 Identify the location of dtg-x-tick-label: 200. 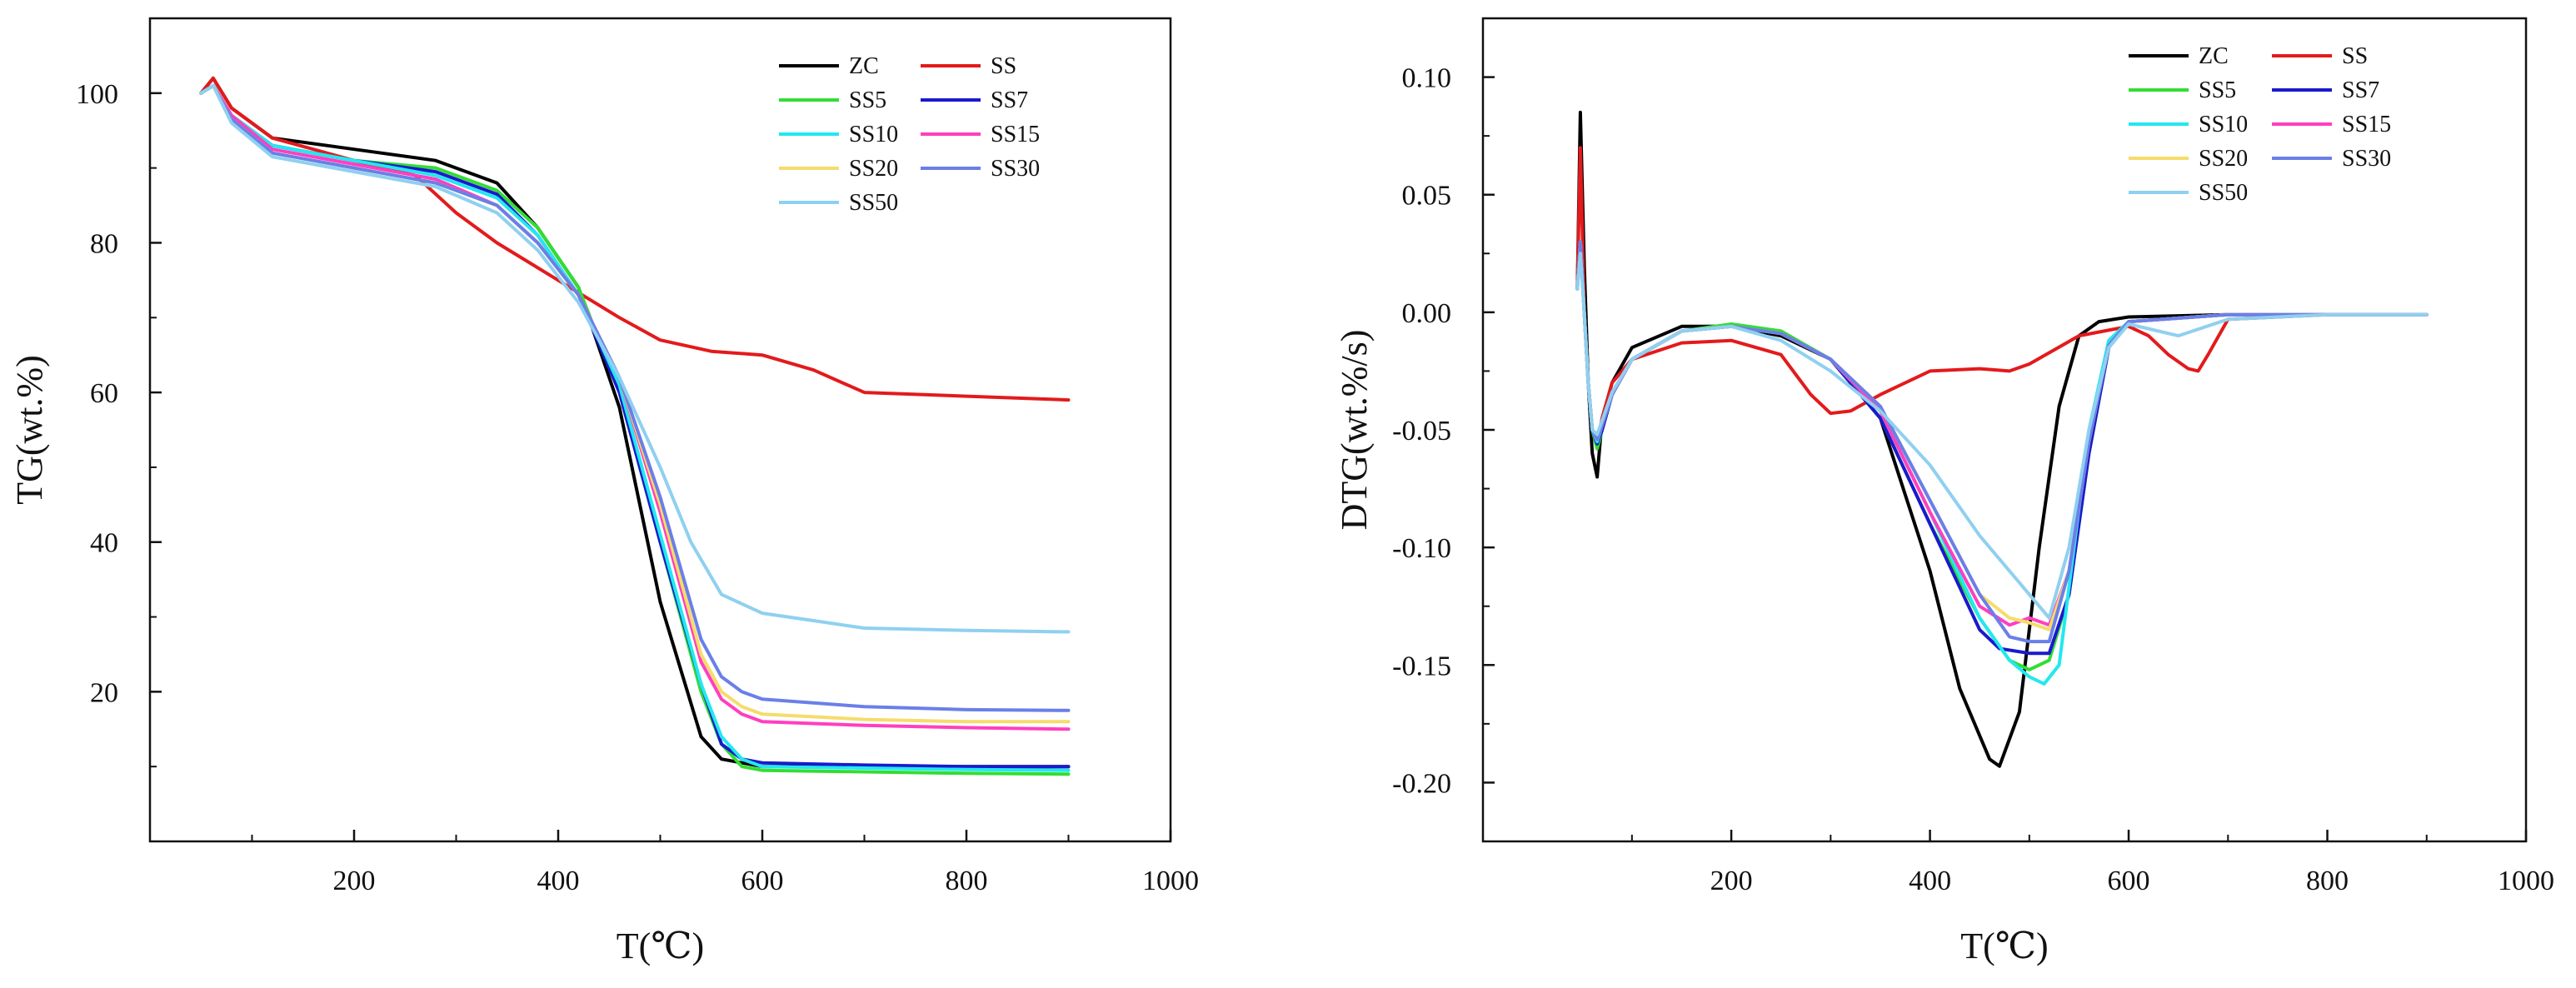
(1731, 881).